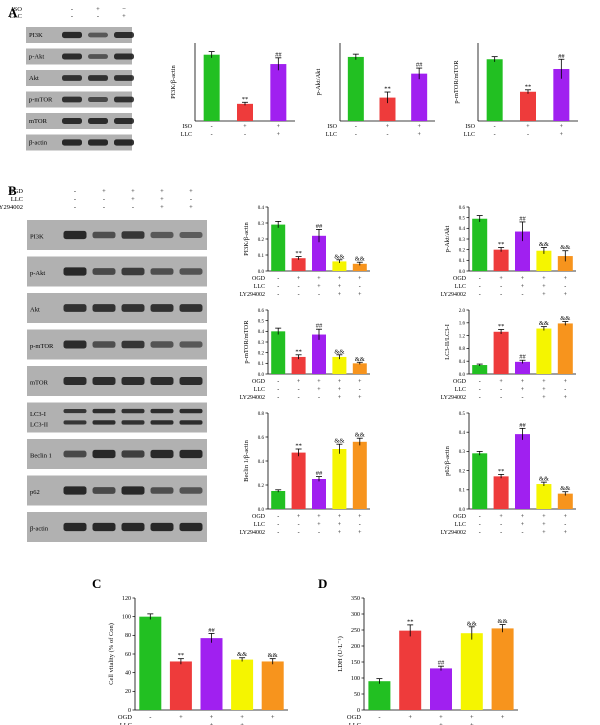  Describe the element at coordinates (462, 349) in the screenshot. I see `chart-y-tick-label: 0.8` at that location.